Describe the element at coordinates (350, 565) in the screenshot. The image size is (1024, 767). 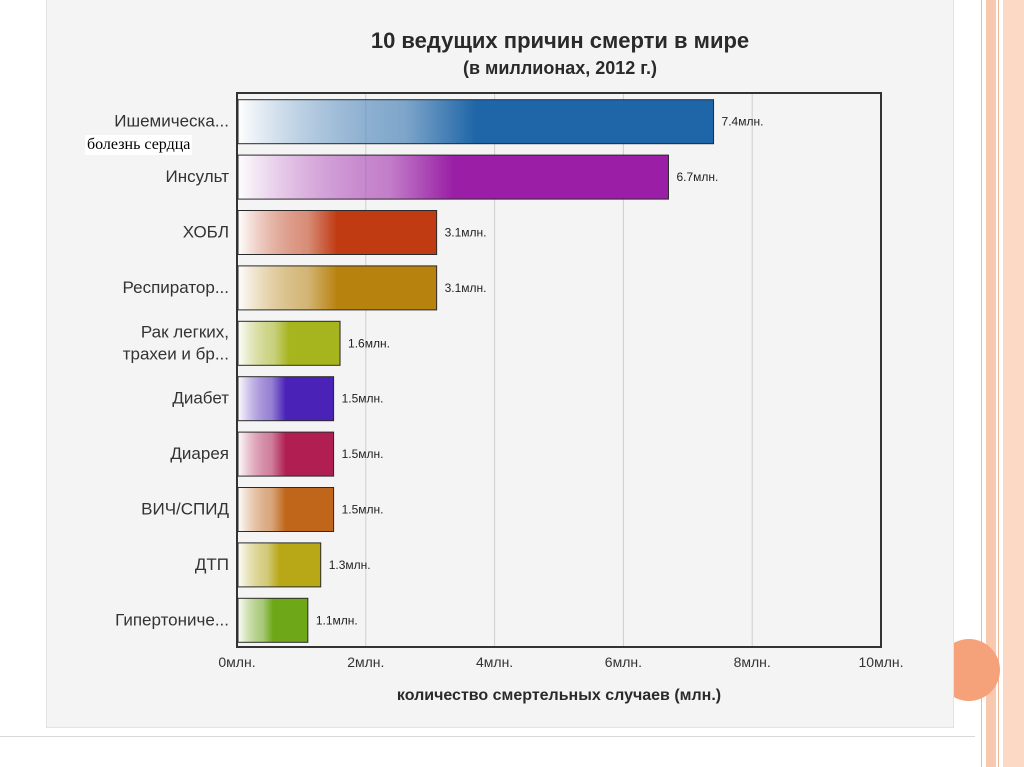
I see `data-label: 1.3млн.` at that location.